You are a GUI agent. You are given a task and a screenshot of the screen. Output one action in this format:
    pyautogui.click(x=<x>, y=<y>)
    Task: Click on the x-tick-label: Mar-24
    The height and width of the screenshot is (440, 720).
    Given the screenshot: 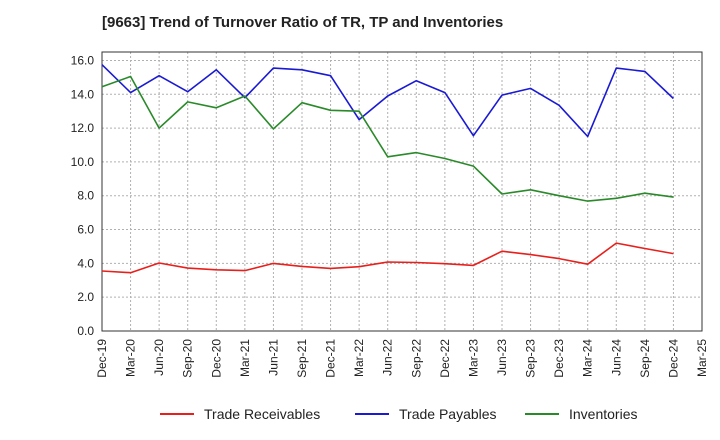 What is the action you would take?
    pyautogui.click(x=588, y=358)
    